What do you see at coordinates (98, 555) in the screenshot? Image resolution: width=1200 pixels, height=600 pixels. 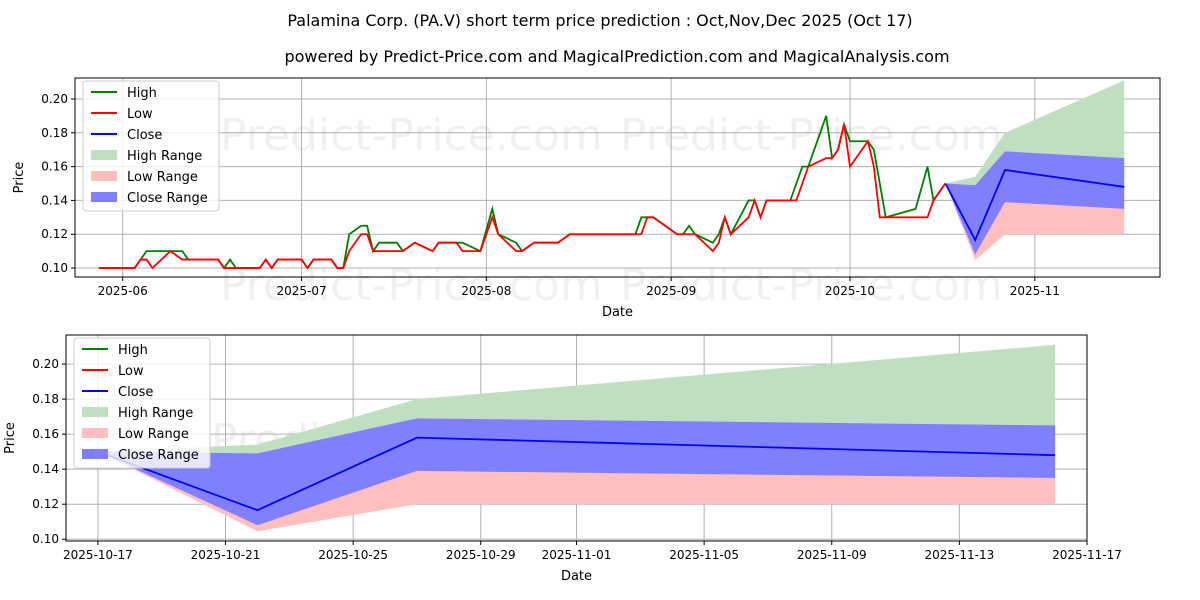 I see `x-tick-label: 2025-10-17` at bounding box center [98, 555].